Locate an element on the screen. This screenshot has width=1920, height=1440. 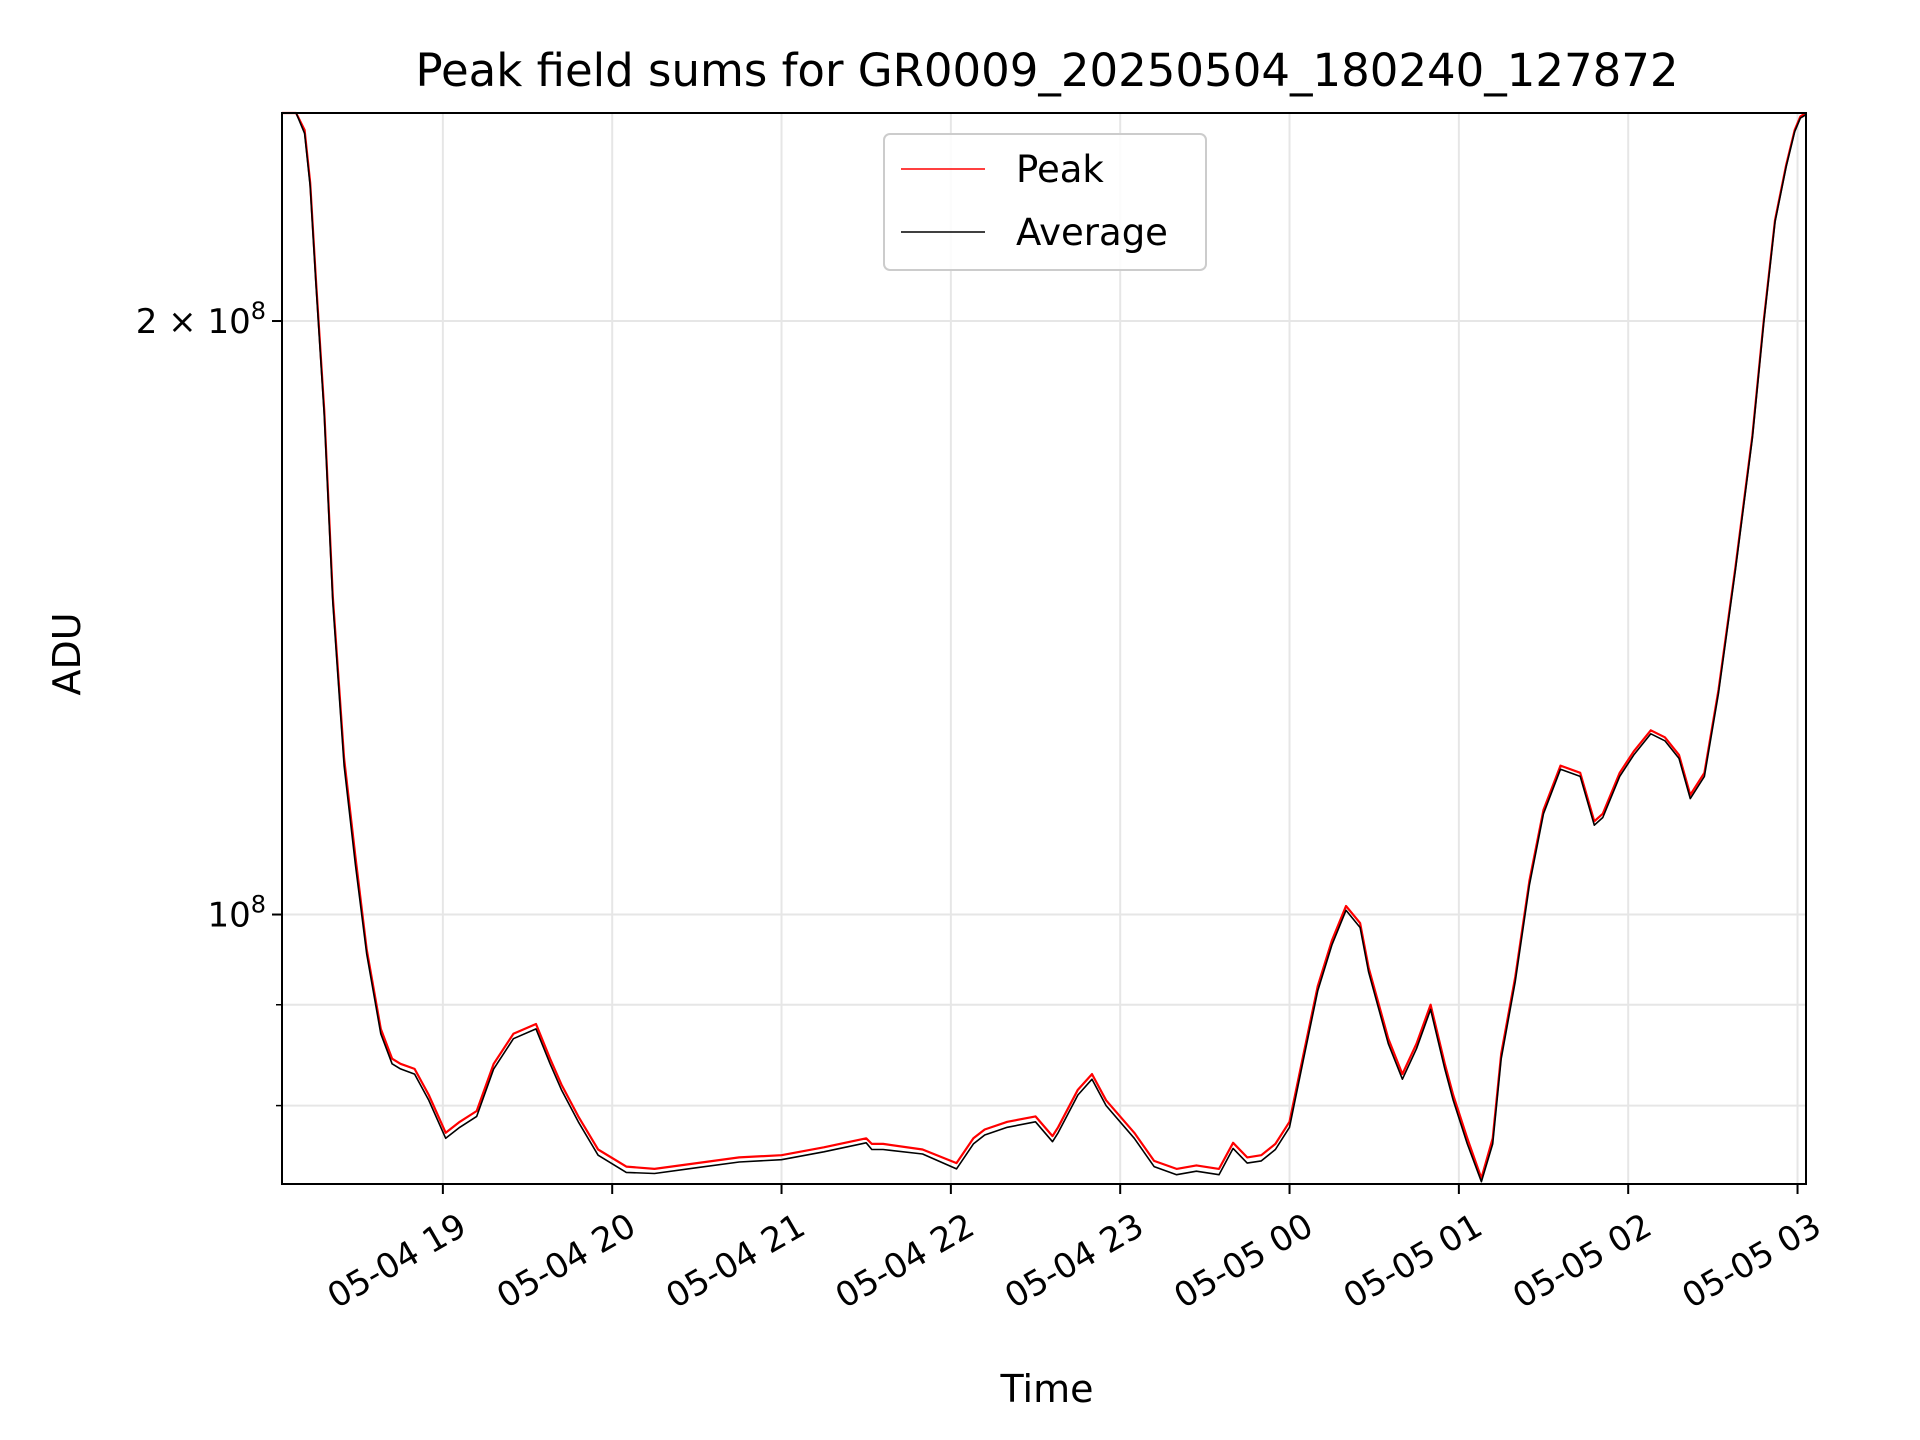
legend-average-label: Average is located at coordinates (1092, 232).